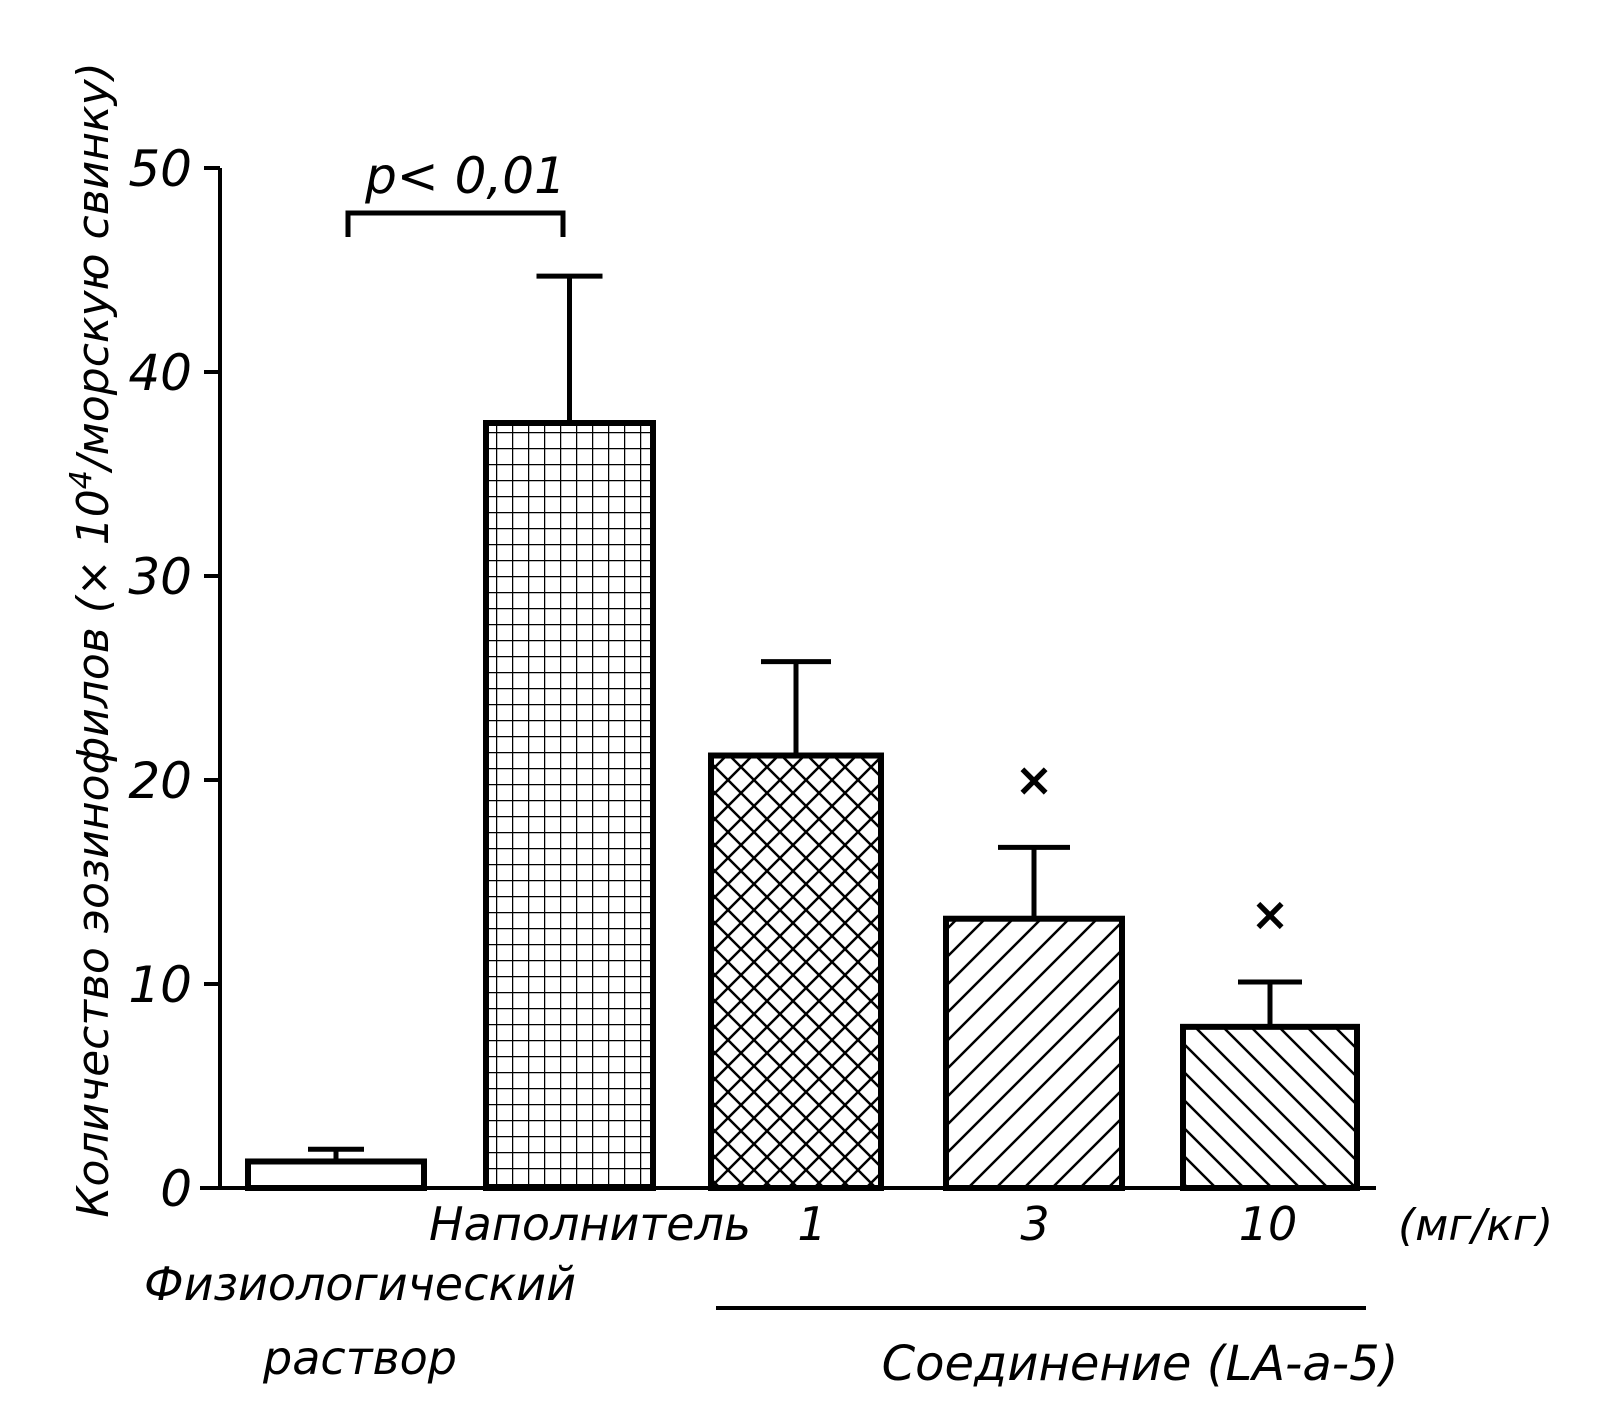  I want to click on y-tick-label: 40, so click(160, 373).